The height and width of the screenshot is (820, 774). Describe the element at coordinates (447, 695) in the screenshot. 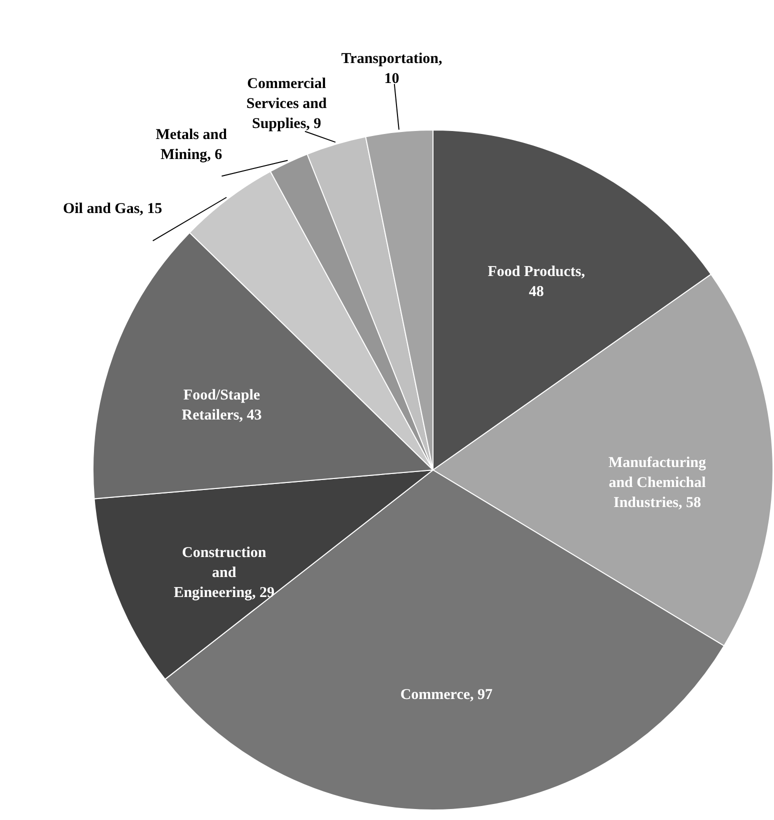

I see `slice-label: Commerce, 97` at that location.